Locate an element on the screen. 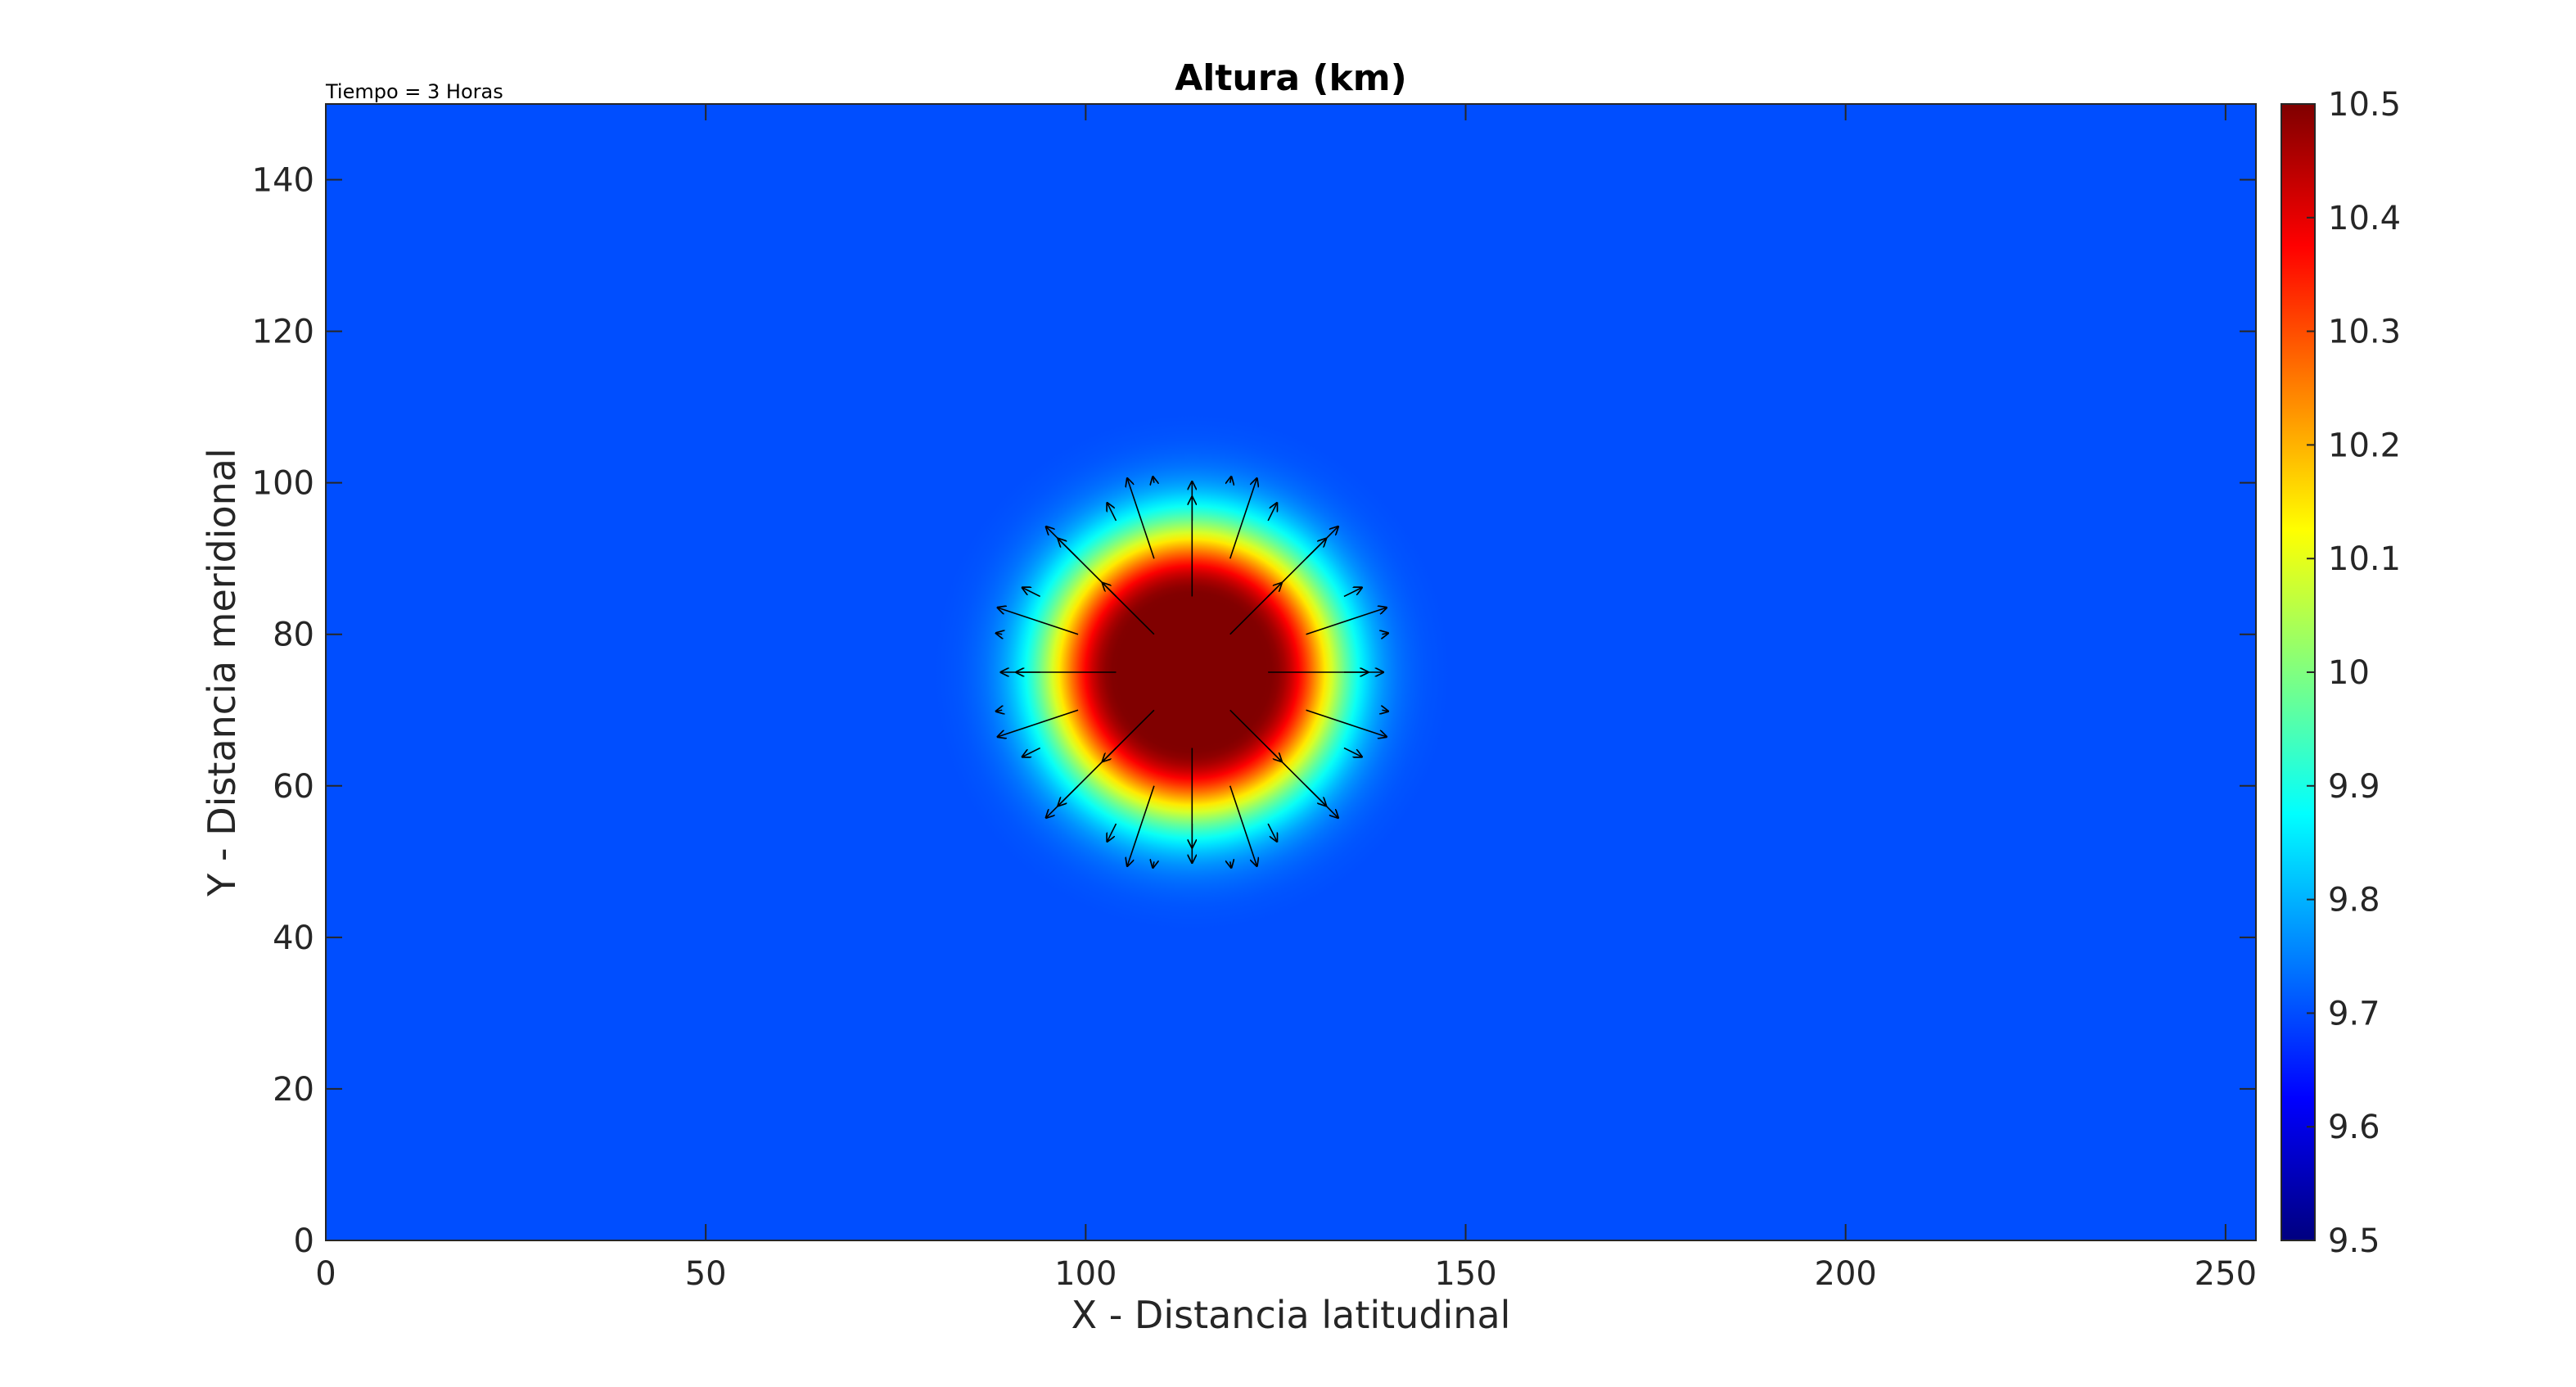  x-tick-label-3: 150 is located at coordinates (1465, 1274).